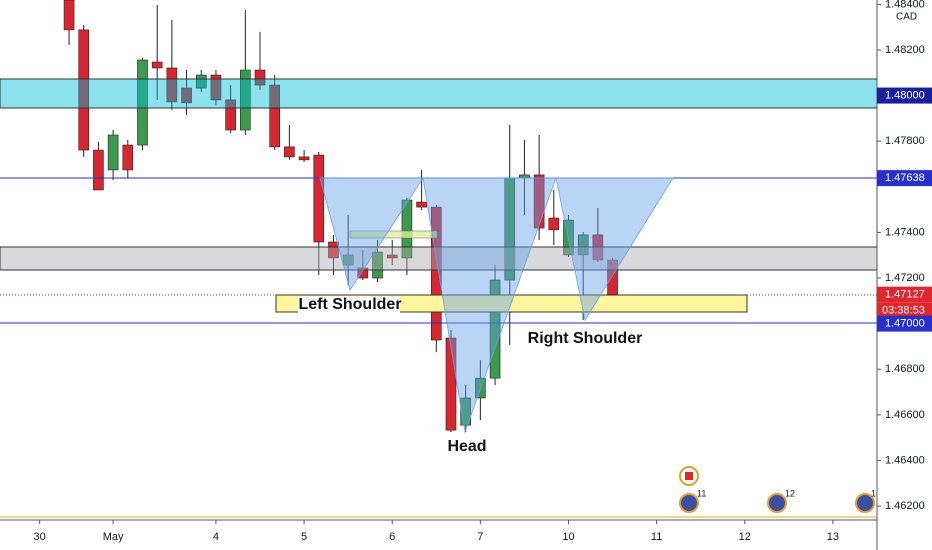  What do you see at coordinates (216, 537) in the screenshot?
I see `x-tick-label: 4` at bounding box center [216, 537].